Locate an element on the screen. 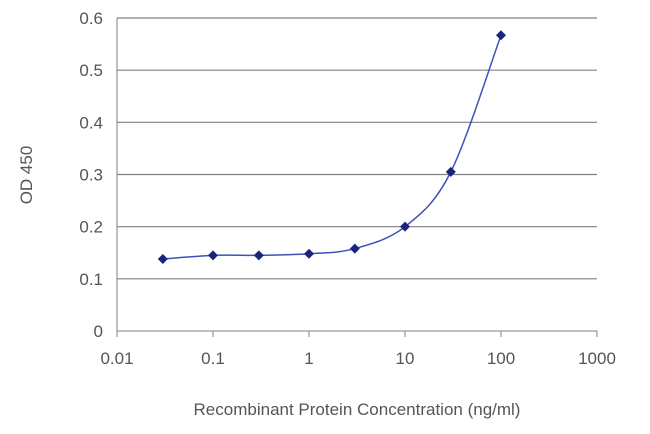 The height and width of the screenshot is (434, 650). y-axis-title: OD 450 is located at coordinates (26, 175).